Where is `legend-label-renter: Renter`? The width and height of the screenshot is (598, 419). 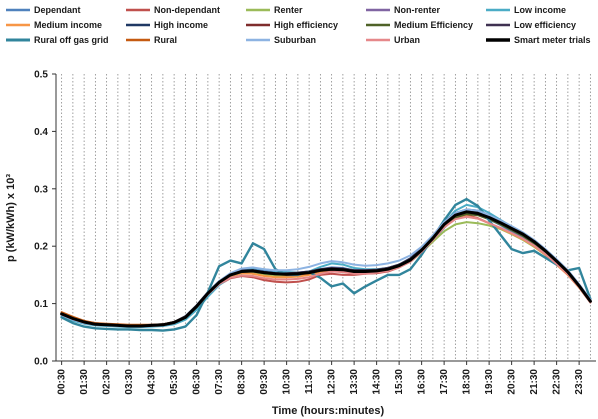
legend-label-renter: Renter is located at coordinates (288, 10).